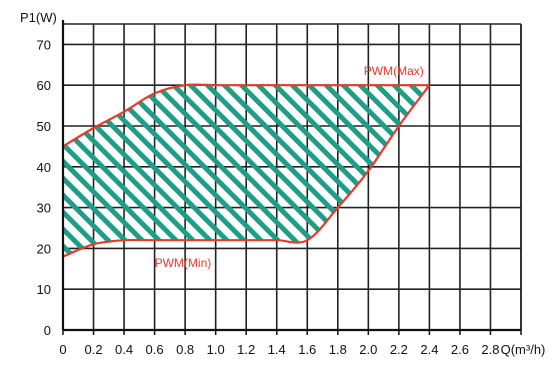 The image size is (560, 367). What do you see at coordinates (394, 71) in the screenshot?
I see `pwm-max-label: PWM(Max)` at bounding box center [394, 71].